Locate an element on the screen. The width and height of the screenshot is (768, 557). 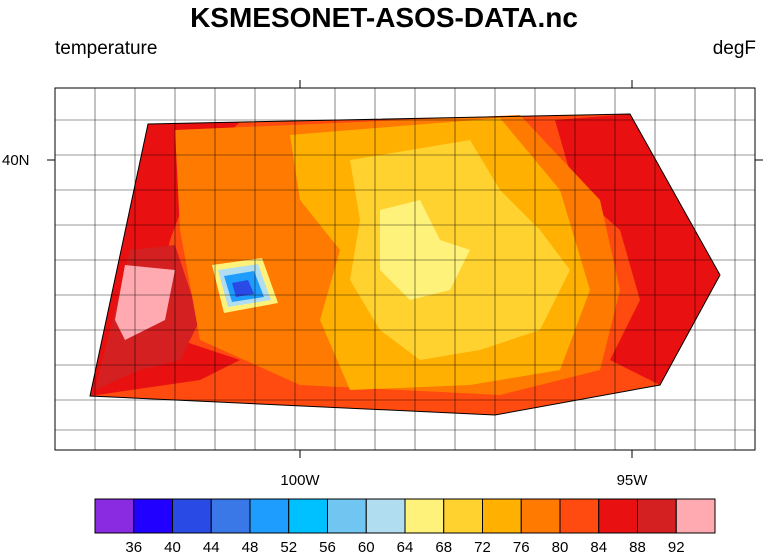
colorbar-tick-label: 92 is located at coordinates (676, 547).